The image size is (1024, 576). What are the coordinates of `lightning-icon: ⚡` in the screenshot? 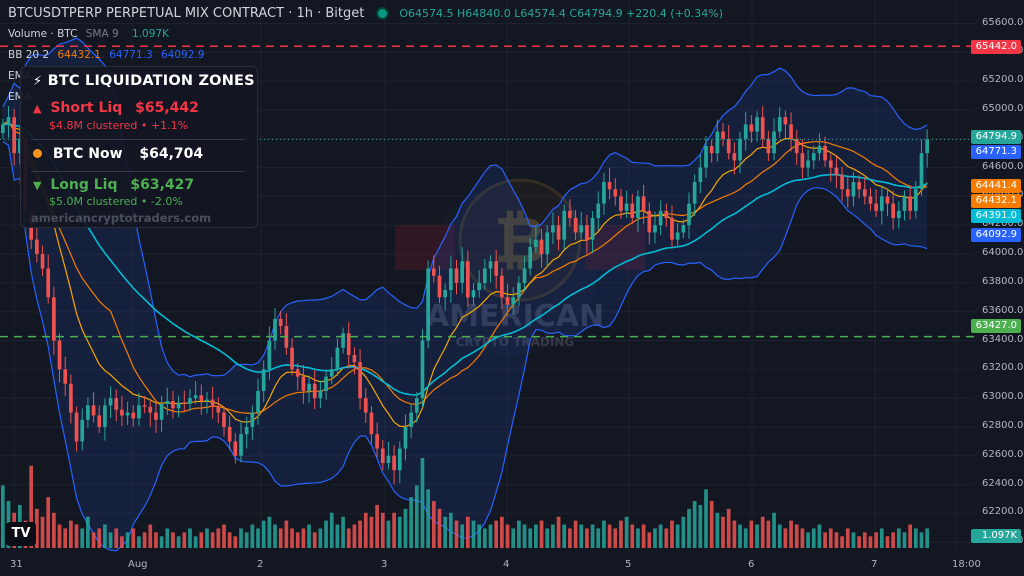 It's located at (38, 81).